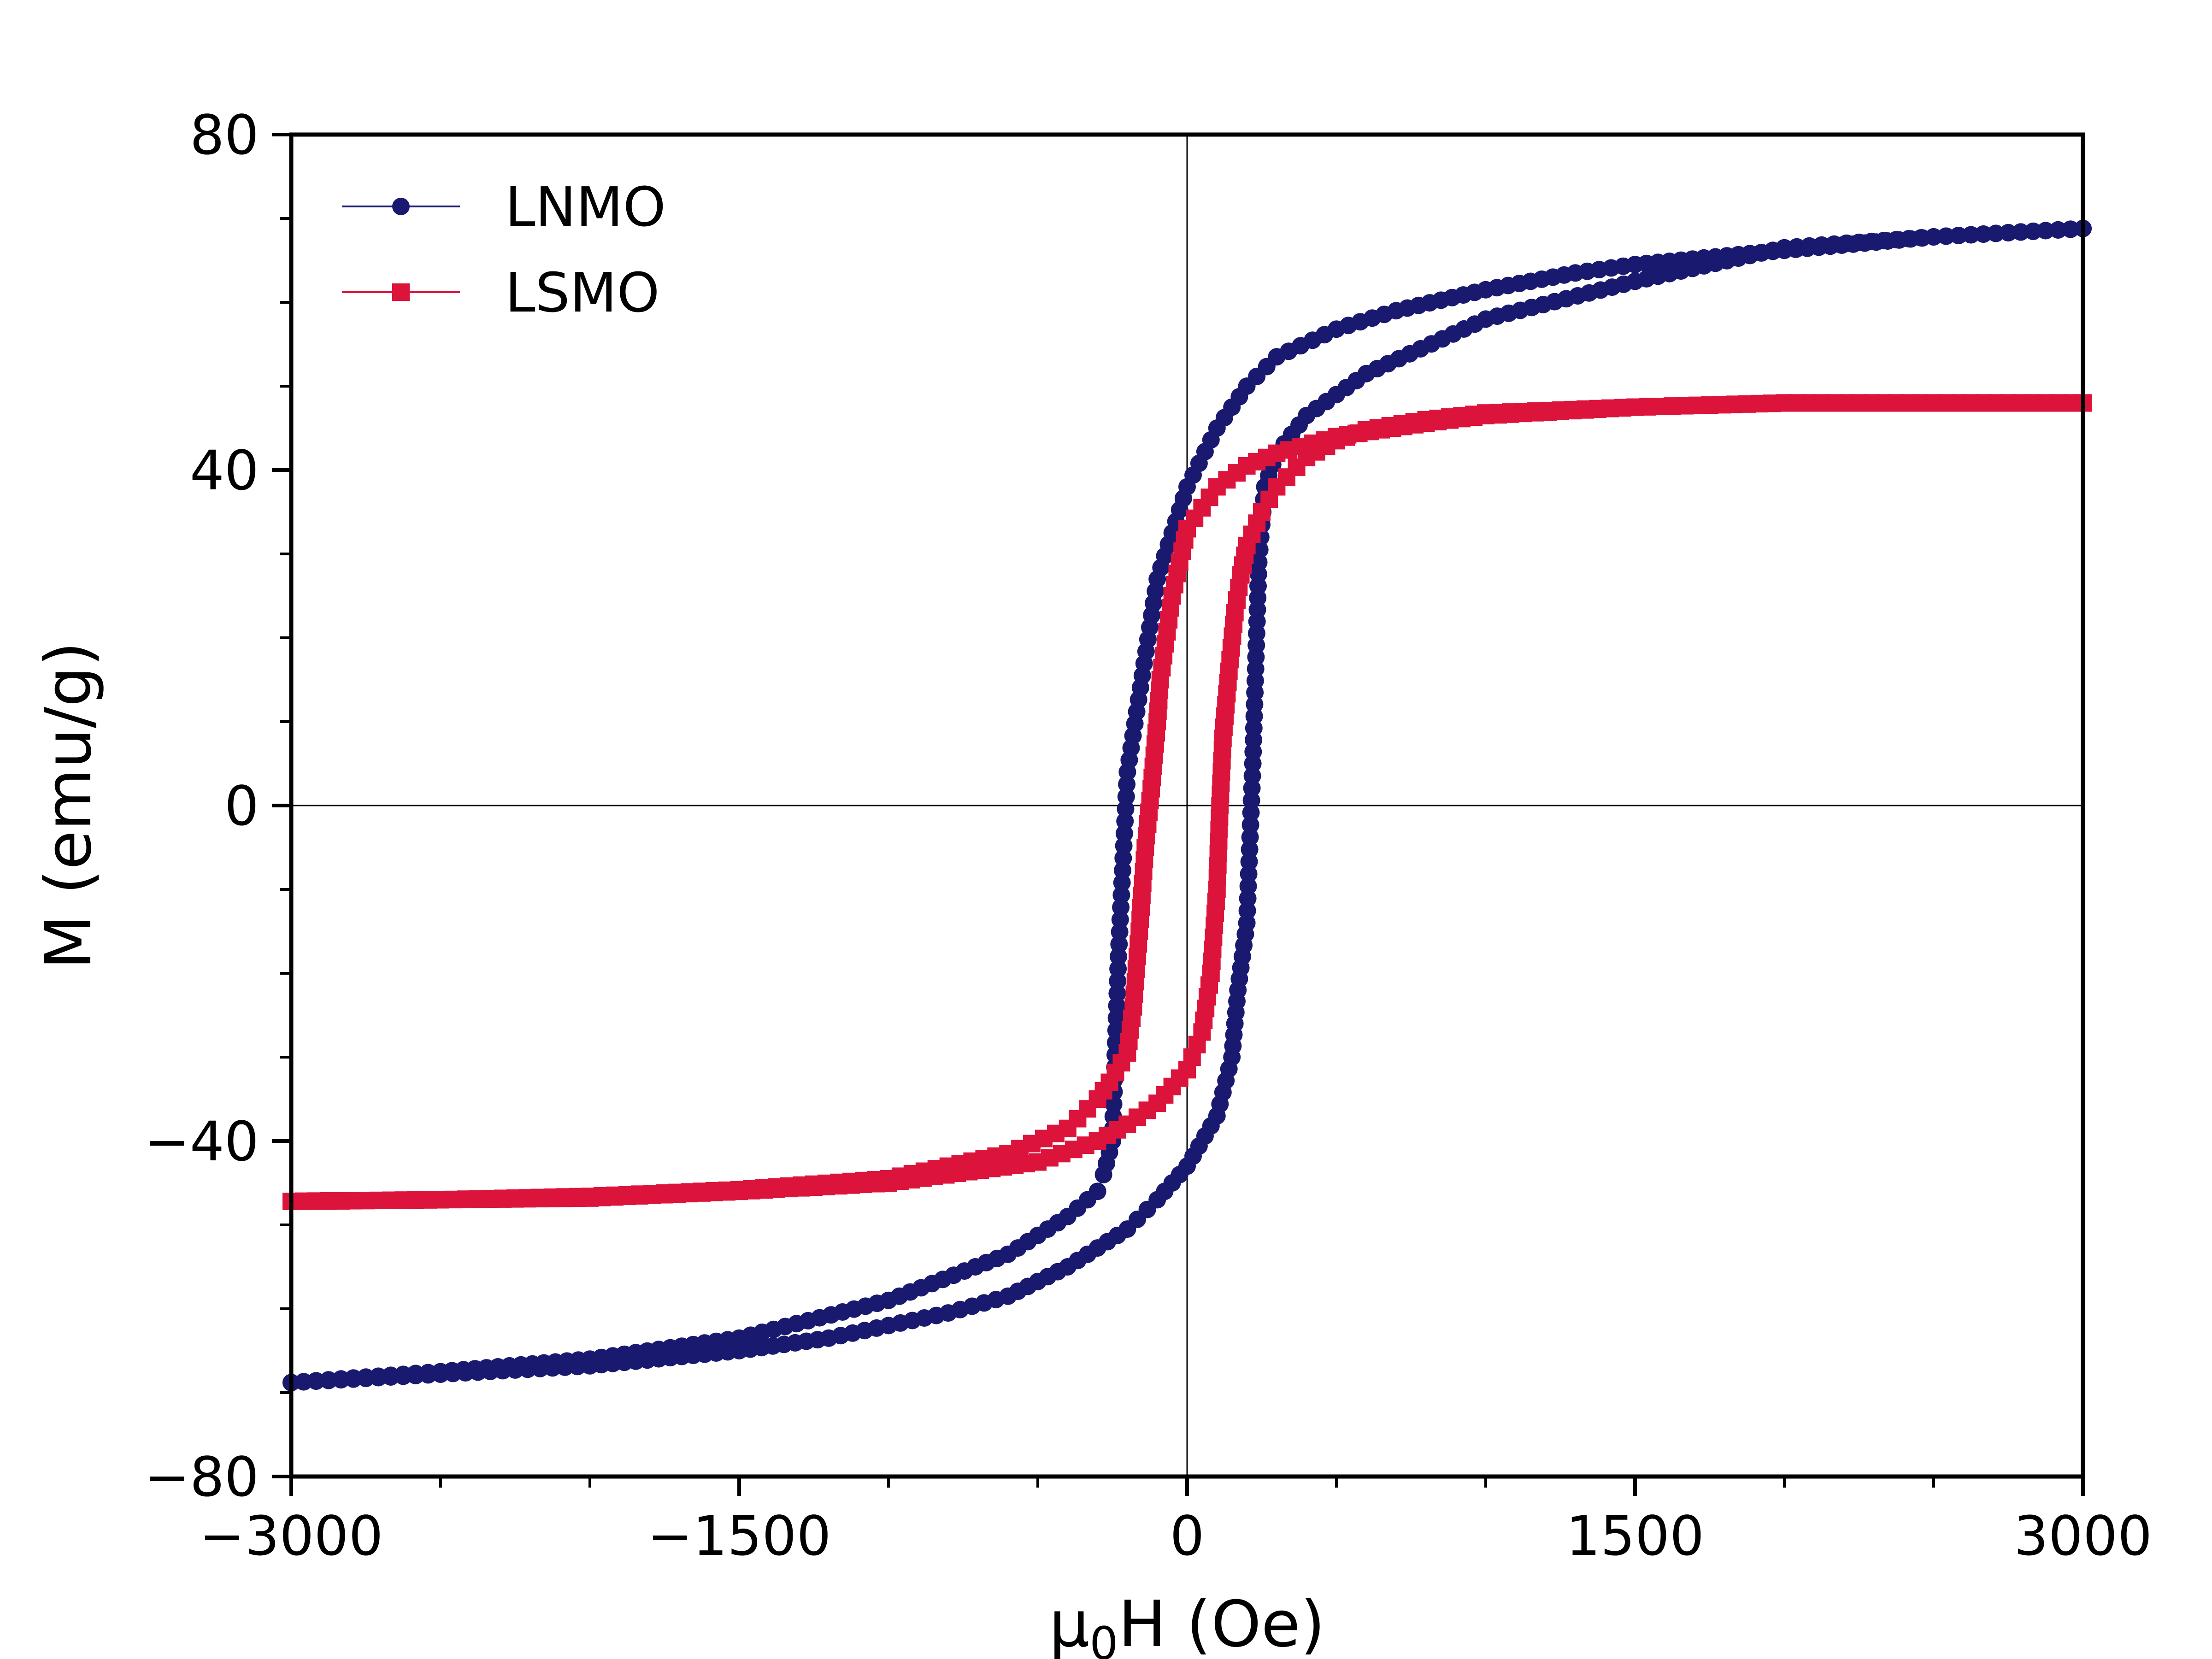 The width and height of the screenshot is (2212, 1659). Describe the element at coordinates (224, 135) in the screenshot. I see `y-tick-label: 80` at that location.